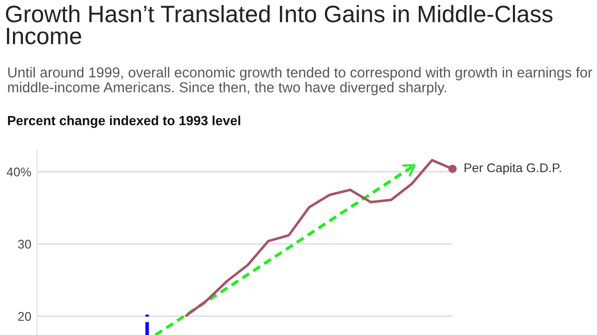  Describe the element at coordinates (24, 244) in the screenshot. I see `y-tick-label: 30` at that location.